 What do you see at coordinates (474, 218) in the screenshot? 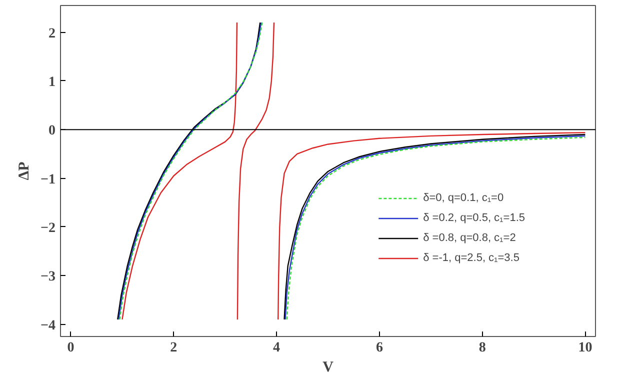
I see `legend-label: δ =0.2, q=0.5, c₁=1.5` at bounding box center [474, 218].